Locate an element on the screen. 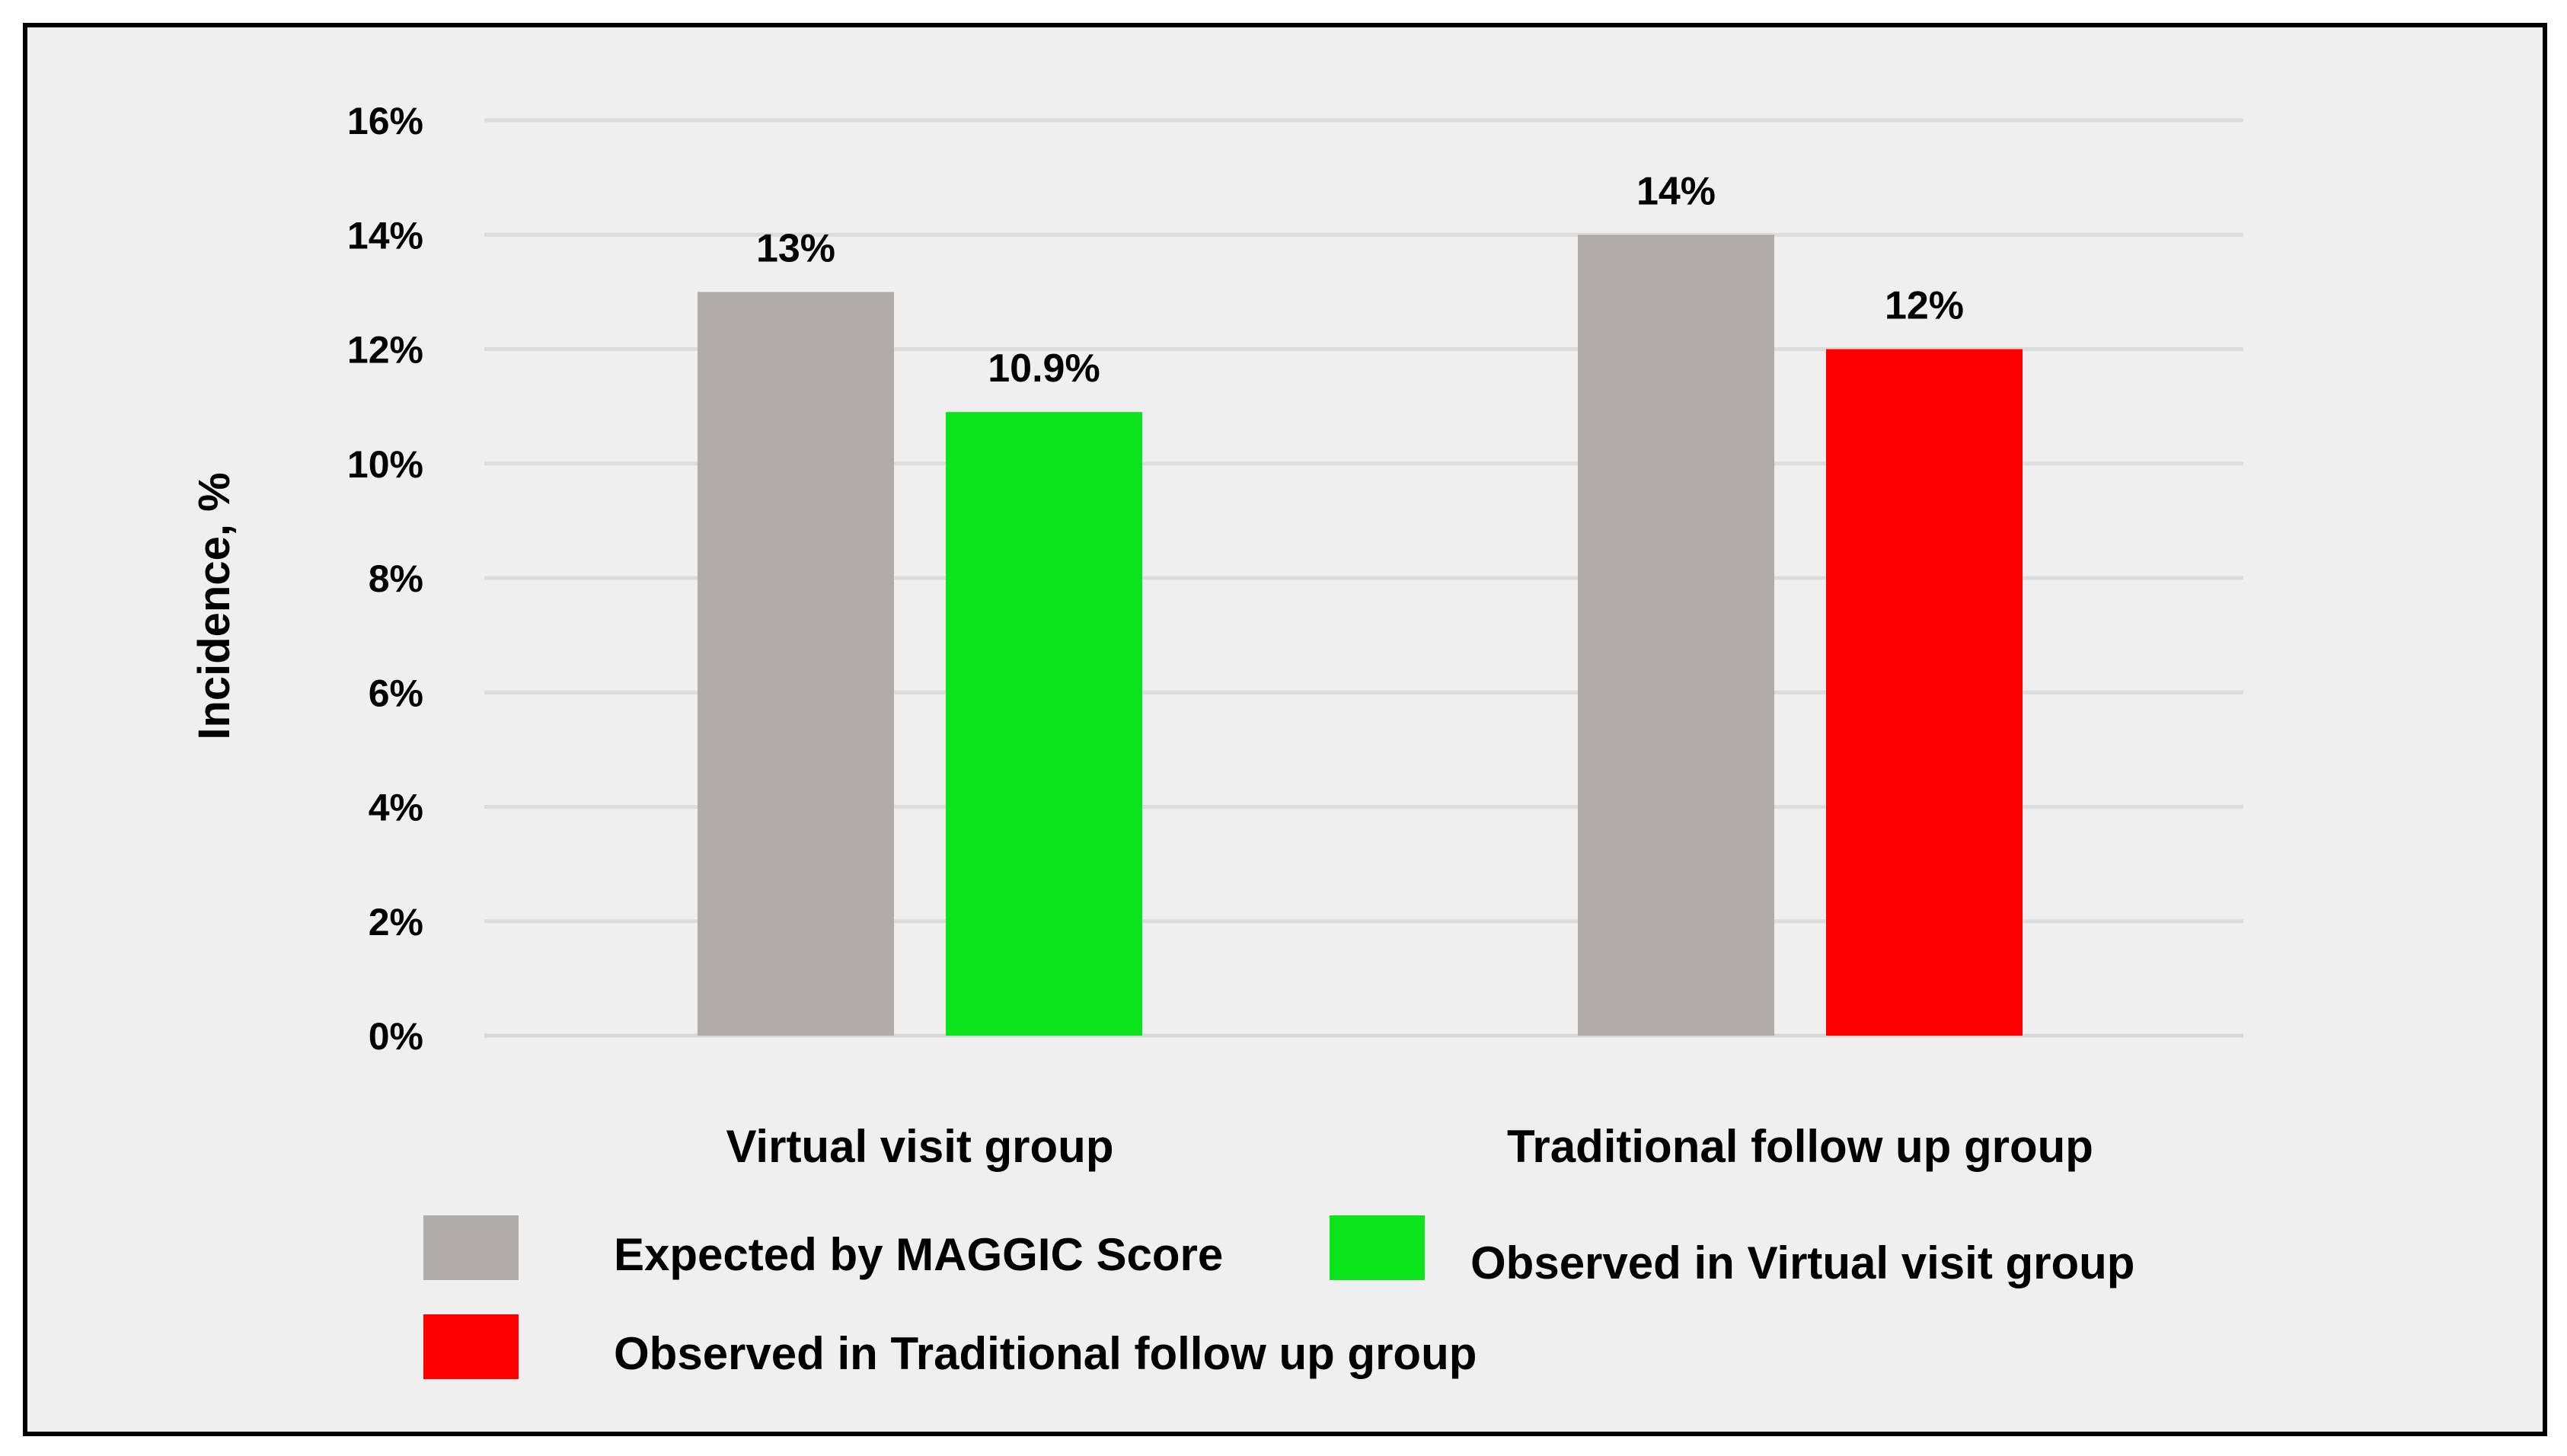 The image size is (2567, 1456). y-tick-label: 14% is located at coordinates (385, 235).